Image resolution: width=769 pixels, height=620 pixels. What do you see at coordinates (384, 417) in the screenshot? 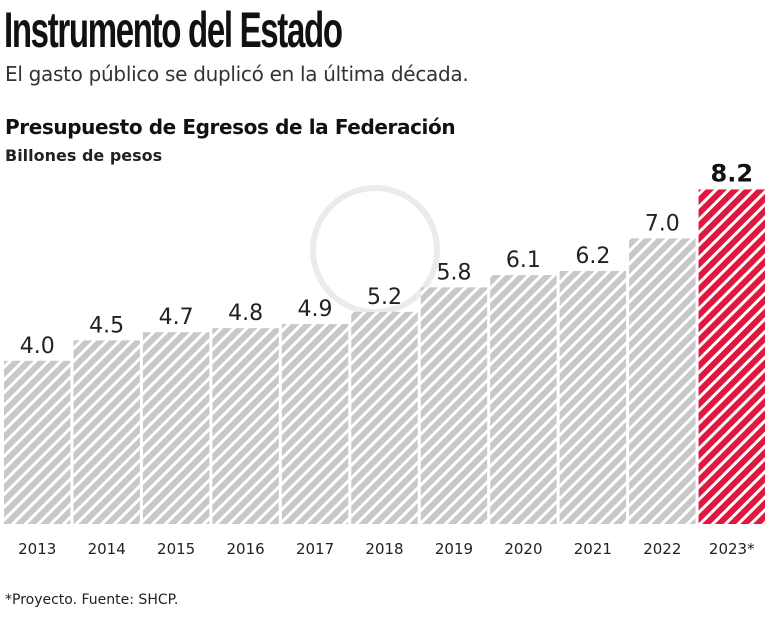
I see `bar-2018` at bounding box center [384, 417].